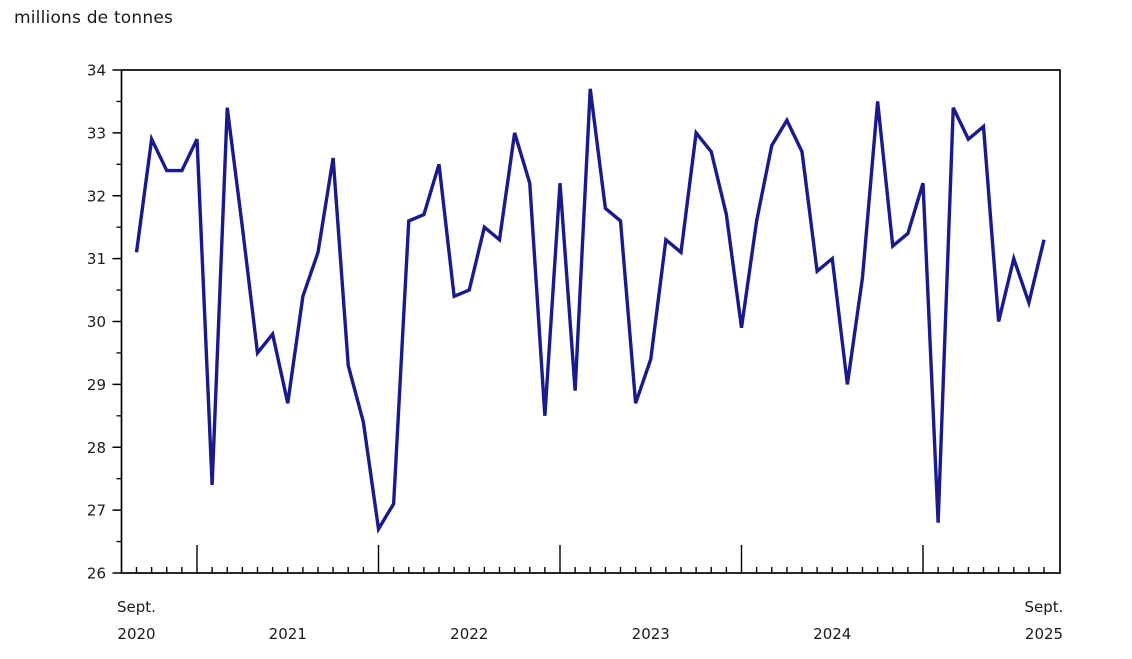 The width and height of the screenshot is (1132, 659). What do you see at coordinates (96, 259) in the screenshot?
I see `y-tick-label: 31` at bounding box center [96, 259].